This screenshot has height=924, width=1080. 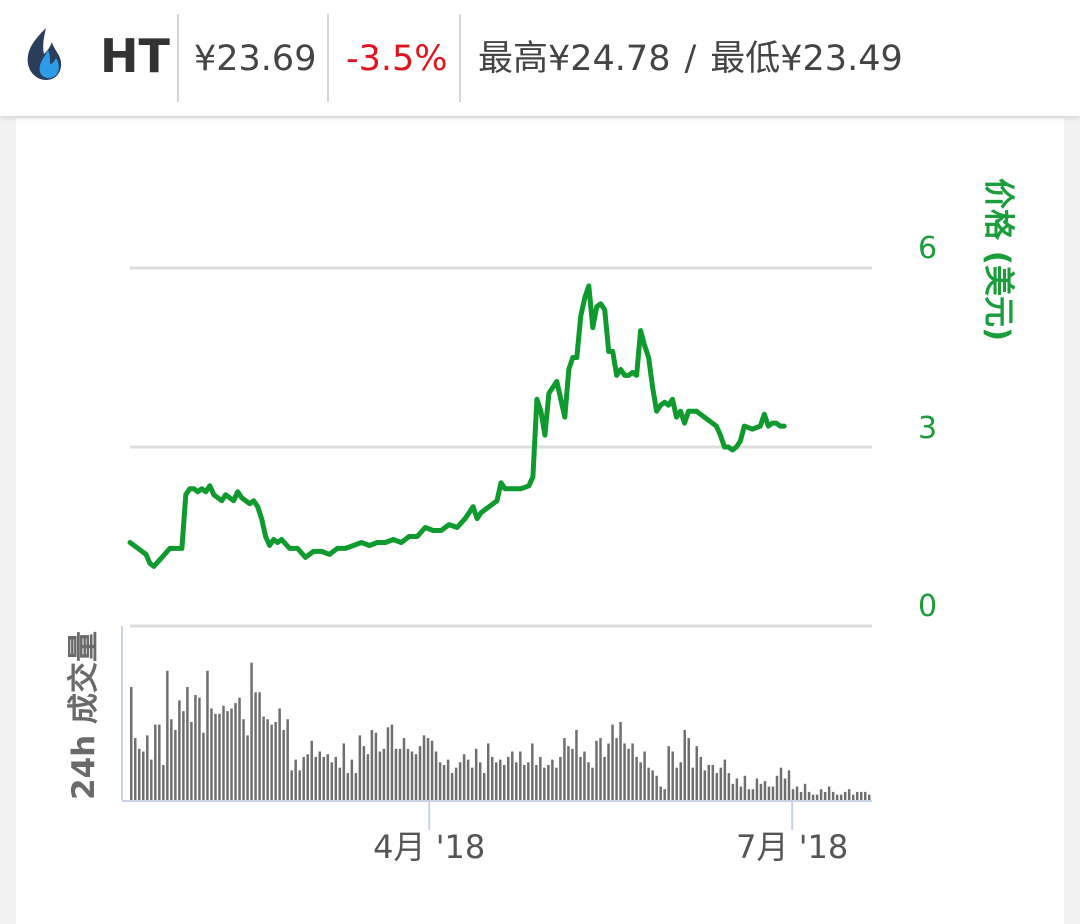 What do you see at coordinates (690, 59) in the screenshot?
I see `price-range: 最高¥24.78 / 最低¥23.49` at bounding box center [690, 59].